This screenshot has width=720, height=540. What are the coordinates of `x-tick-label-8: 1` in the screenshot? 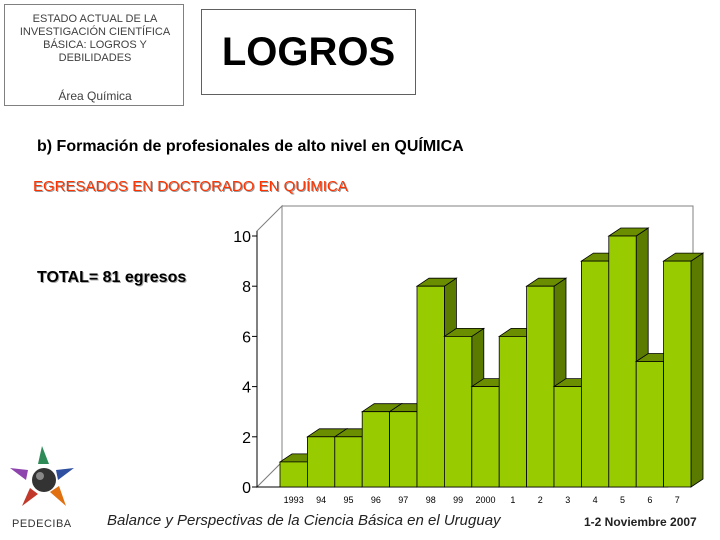 It's located at (512, 500).